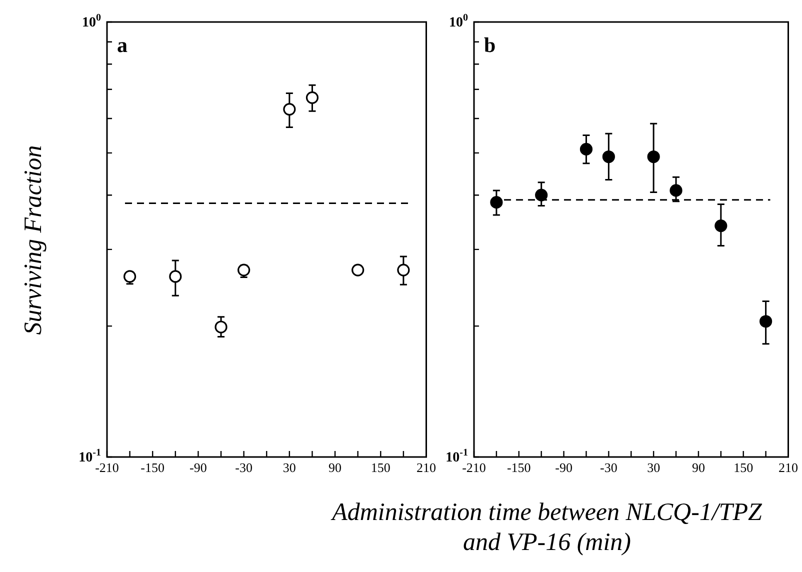  What do you see at coordinates (546, 528) in the screenshot?
I see `x-axis-title: Administration time between NLCQ-1/TPZ and VP-16 (min)` at bounding box center [546, 528].